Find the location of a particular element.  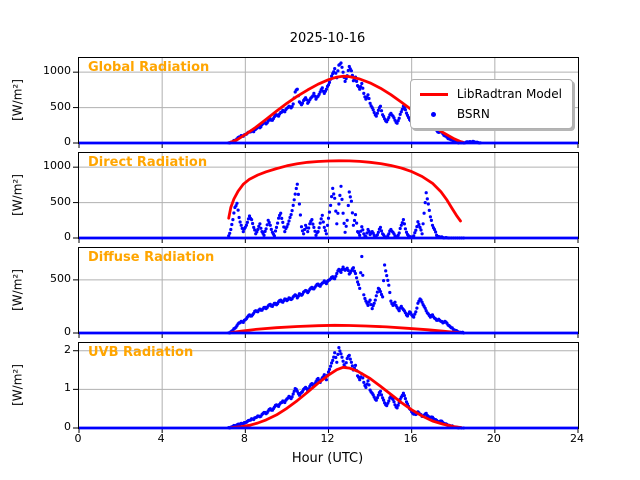

legend-entry-bsrn: BSRN is located at coordinates (490, 114).